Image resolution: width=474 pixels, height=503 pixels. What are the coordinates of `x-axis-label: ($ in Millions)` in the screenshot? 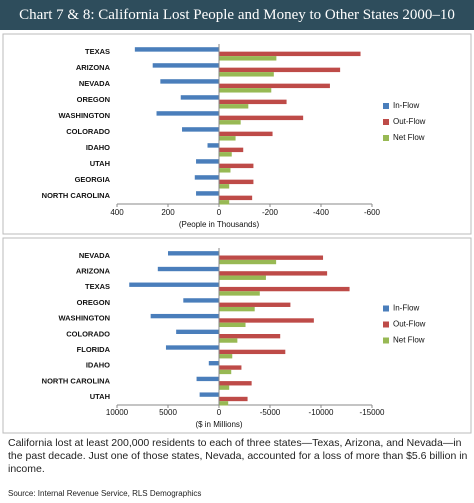 It's located at (218, 424).